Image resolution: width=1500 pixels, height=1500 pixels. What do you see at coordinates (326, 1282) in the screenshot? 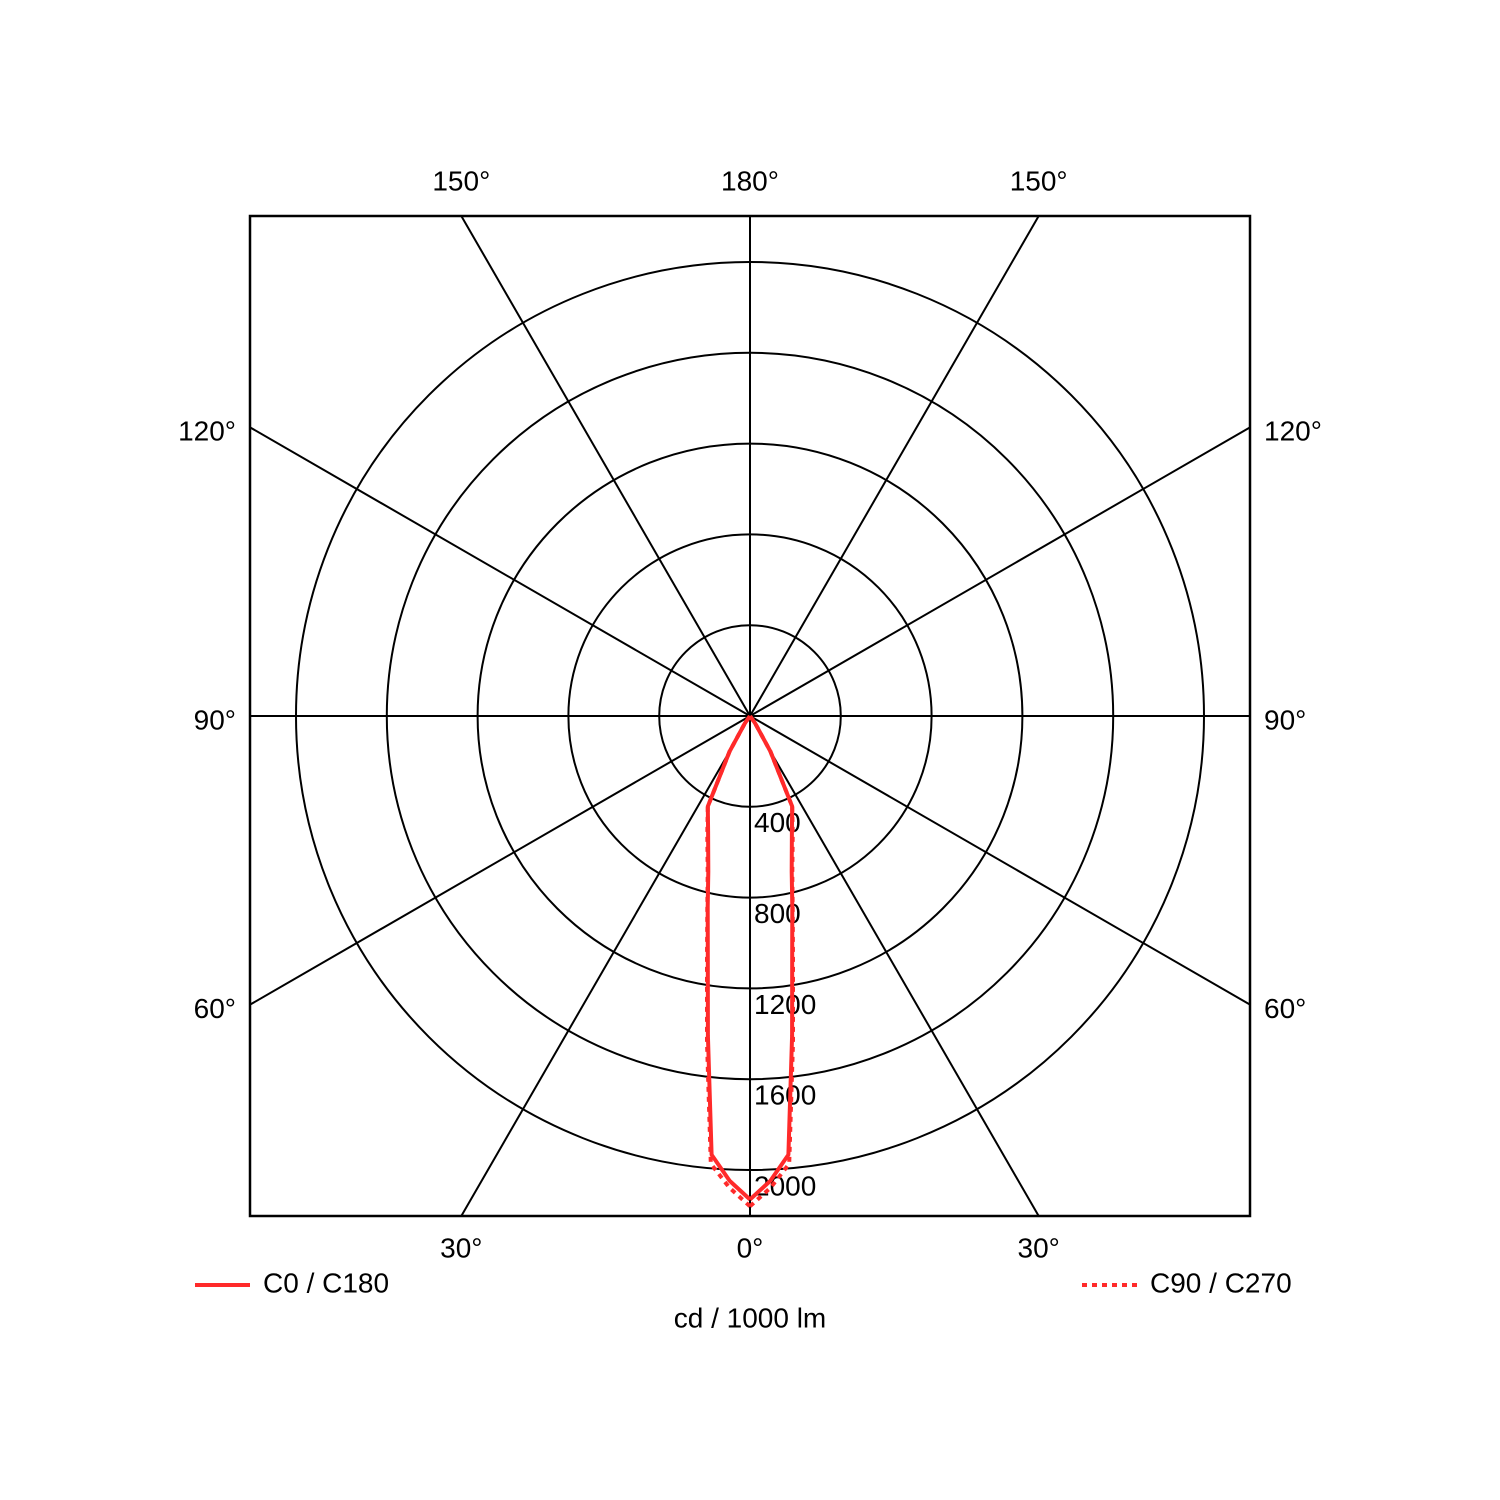
I see `legend-label: C0 / C180` at bounding box center [326, 1282].